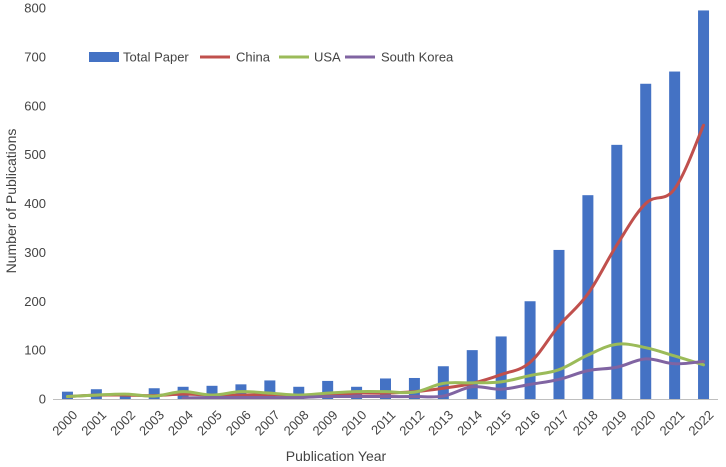 The height and width of the screenshot is (467, 726). I want to click on legend-label-china: China, so click(253, 57).